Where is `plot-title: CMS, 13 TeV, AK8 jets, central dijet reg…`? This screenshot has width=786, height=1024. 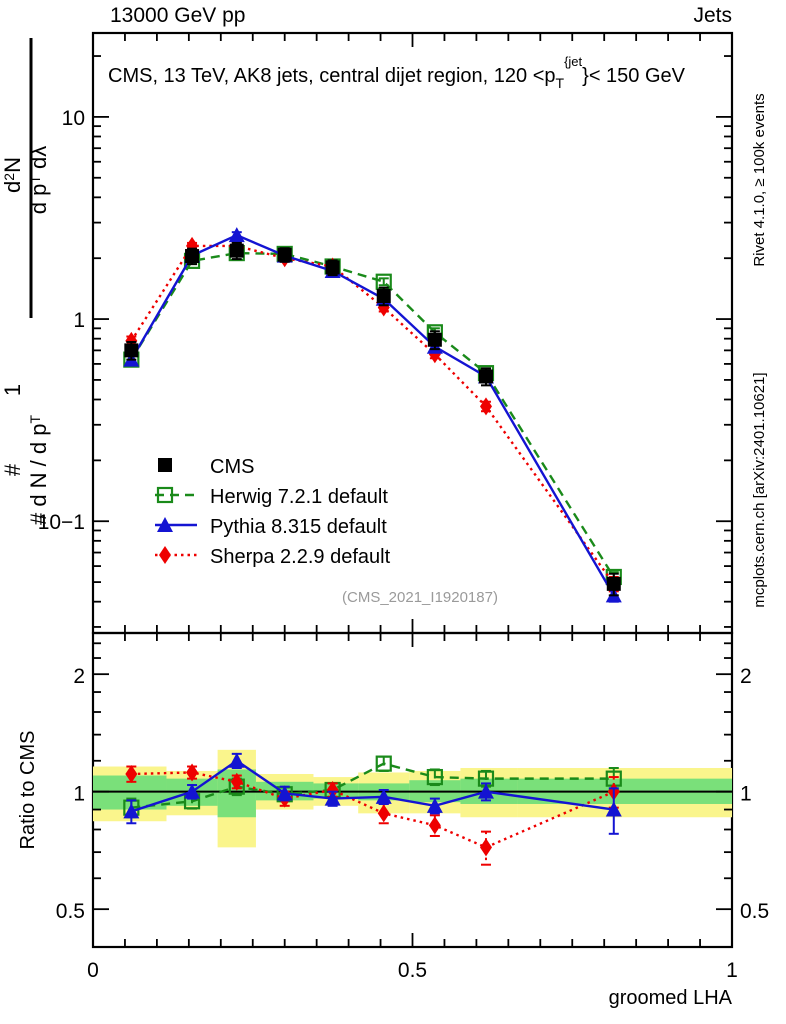
plot-title: CMS, 13 TeV, AK8 jets, central dijet reg… is located at coordinates (397, 72).